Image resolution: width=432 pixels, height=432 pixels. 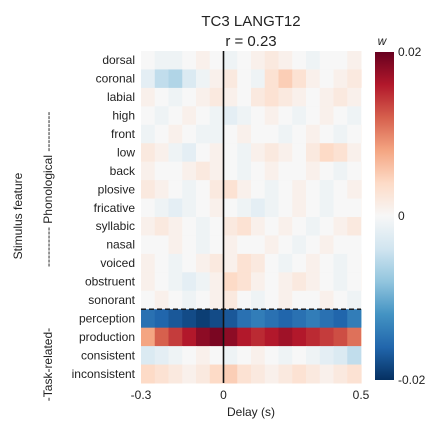 I want to click on x-axis-label: Delay (s), so click(x=251, y=412).